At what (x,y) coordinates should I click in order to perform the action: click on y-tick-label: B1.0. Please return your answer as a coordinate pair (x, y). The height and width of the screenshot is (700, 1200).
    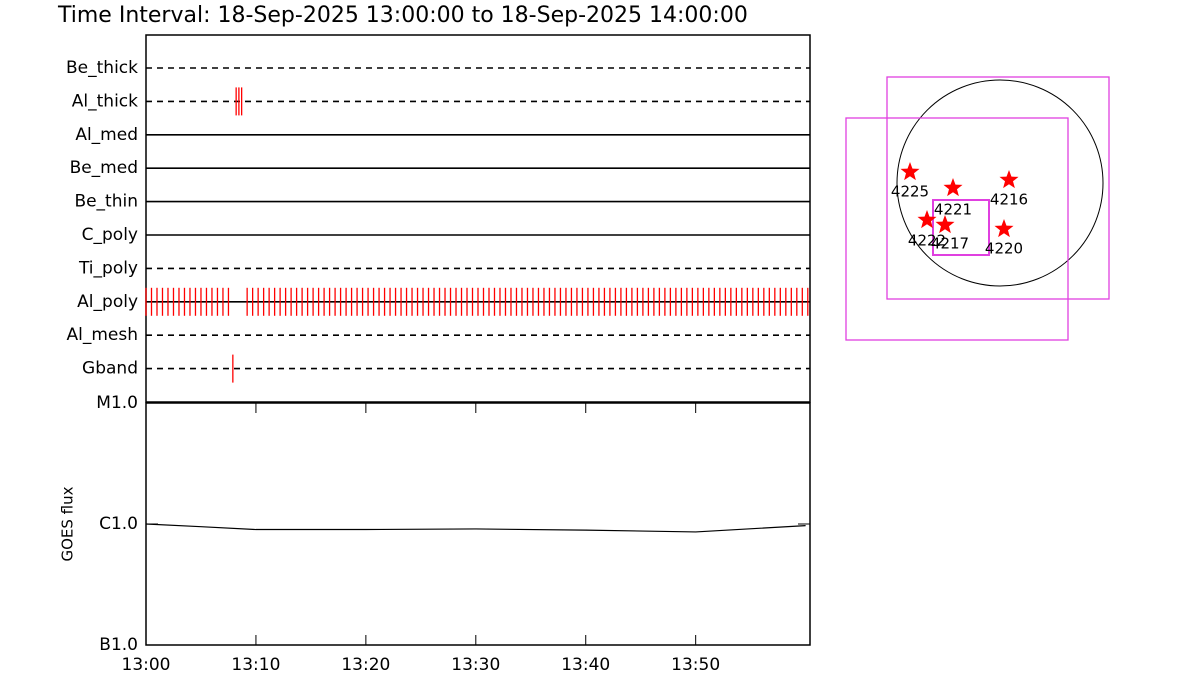
    Looking at the image, I should click on (118, 645).